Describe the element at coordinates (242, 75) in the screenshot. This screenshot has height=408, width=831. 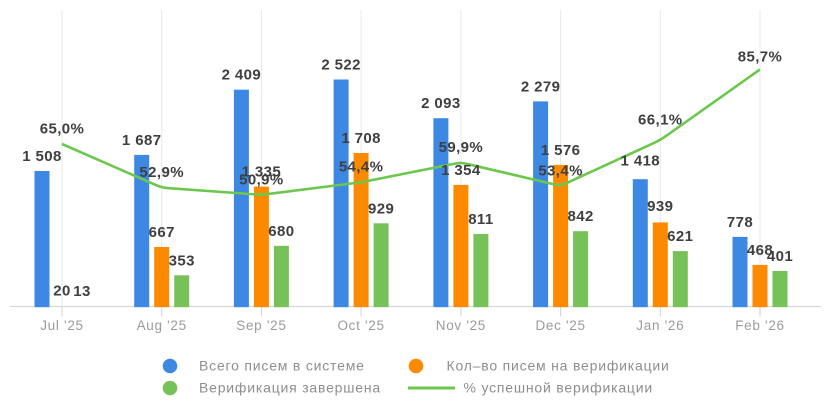
I see `svg-text: 2 409` at that location.